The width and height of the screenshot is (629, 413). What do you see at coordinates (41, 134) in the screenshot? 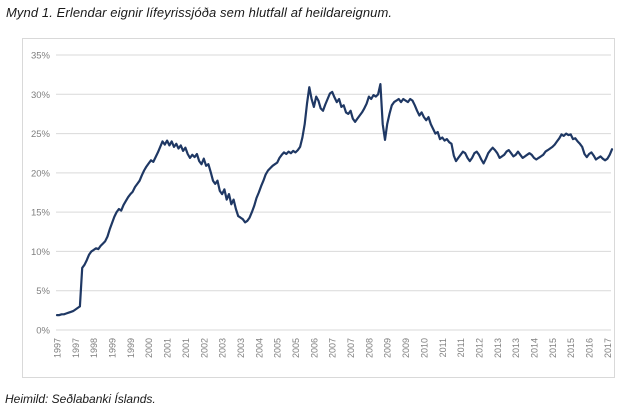
I see `y-axis-tick-label: 25%` at bounding box center [41, 134].